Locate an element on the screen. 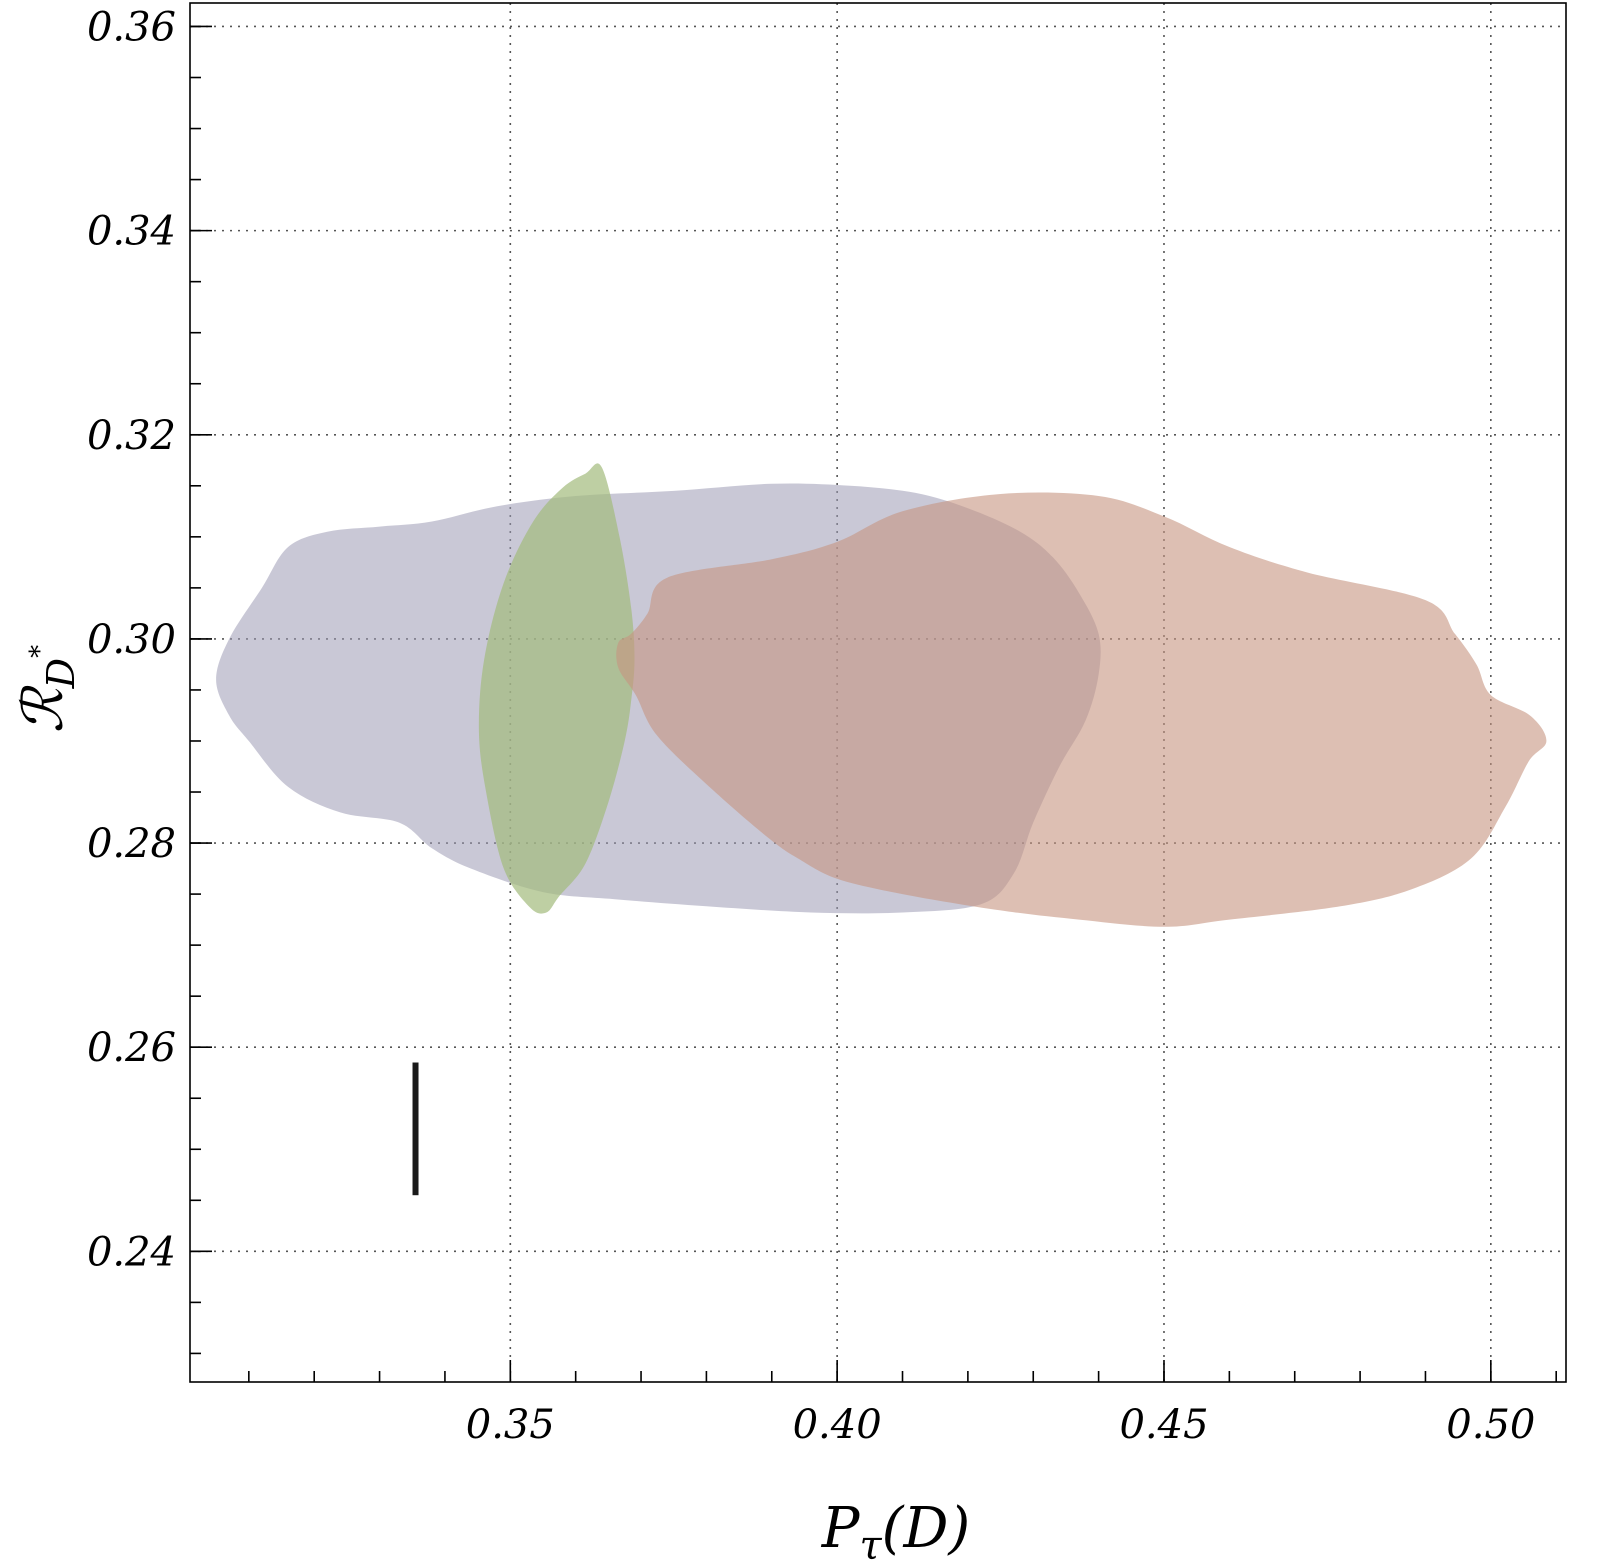  x-tick-labels: 0.35 0.40 0.45 0.50 is located at coordinates (1001, 1425).